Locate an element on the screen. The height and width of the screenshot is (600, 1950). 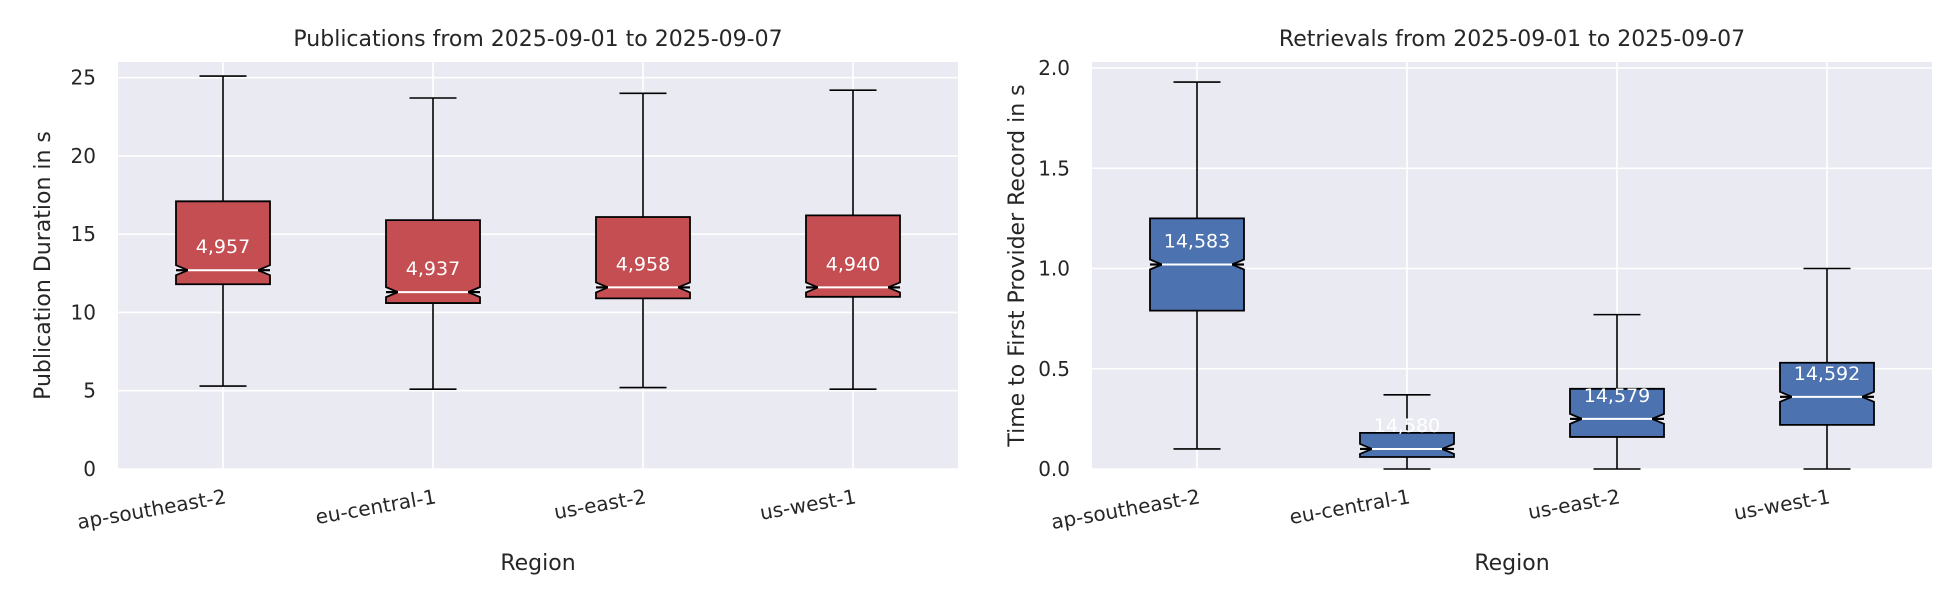
y-axis-label: Time to First Provider Record in s is located at coordinates (1017, 265).